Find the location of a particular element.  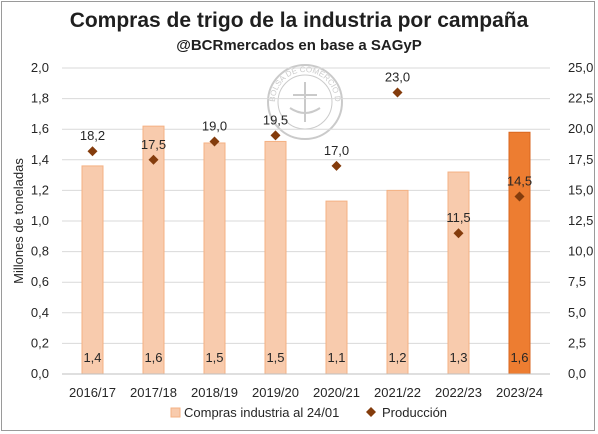

x-tick-label: 2018/19 is located at coordinates (214, 392).